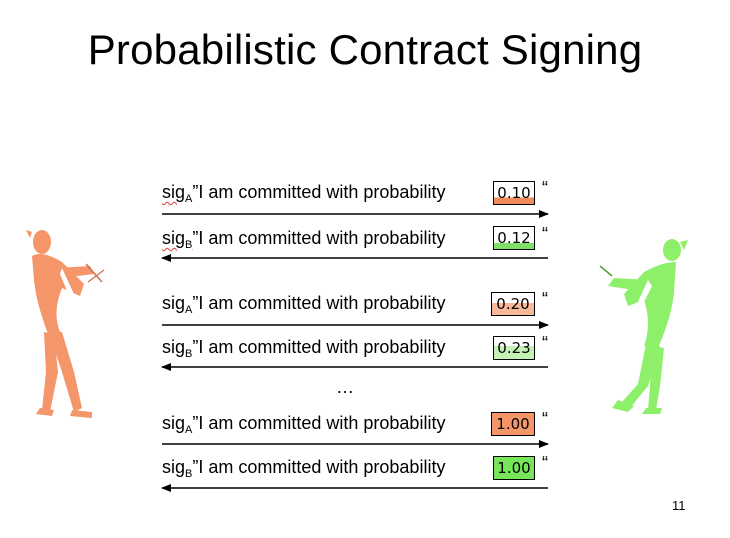  I want to click on probability-box: 0.10, so click(514, 193).